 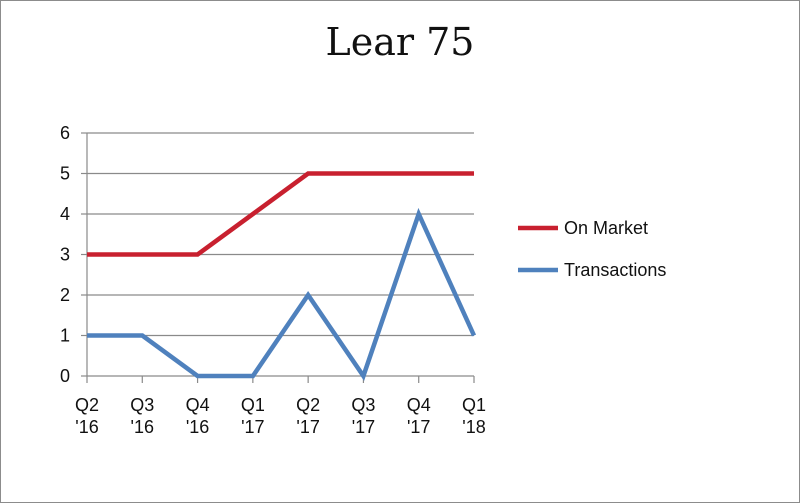 I want to click on y-tick-label: 6, so click(x=65, y=133).